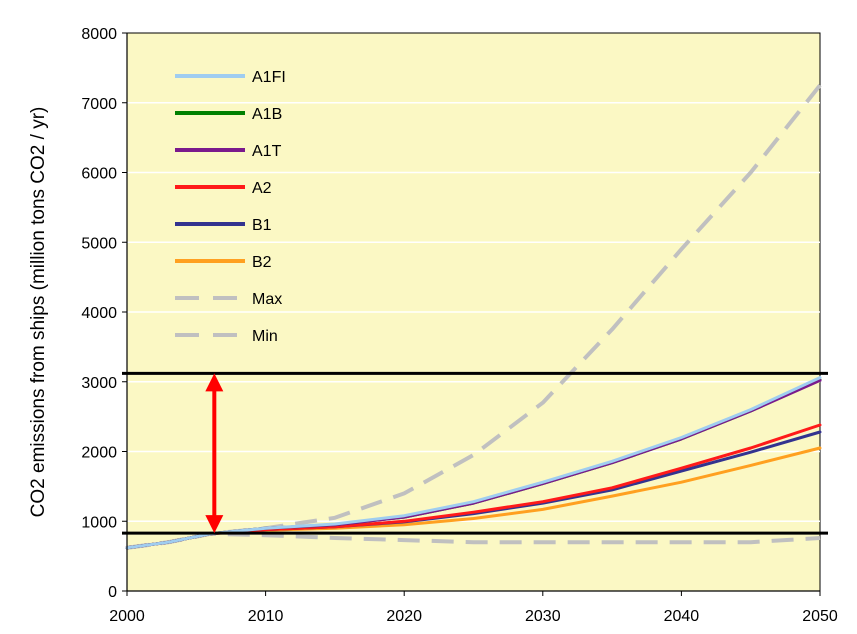  I want to click on legend-label-min: Min, so click(265, 336).